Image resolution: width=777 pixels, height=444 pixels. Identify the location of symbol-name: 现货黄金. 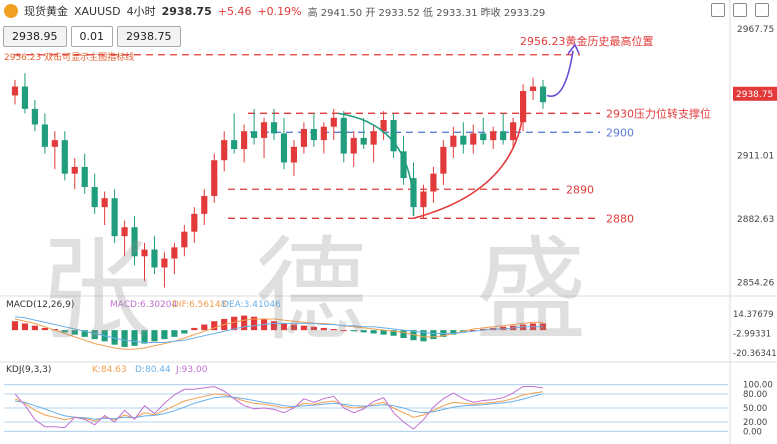
(46, 11).